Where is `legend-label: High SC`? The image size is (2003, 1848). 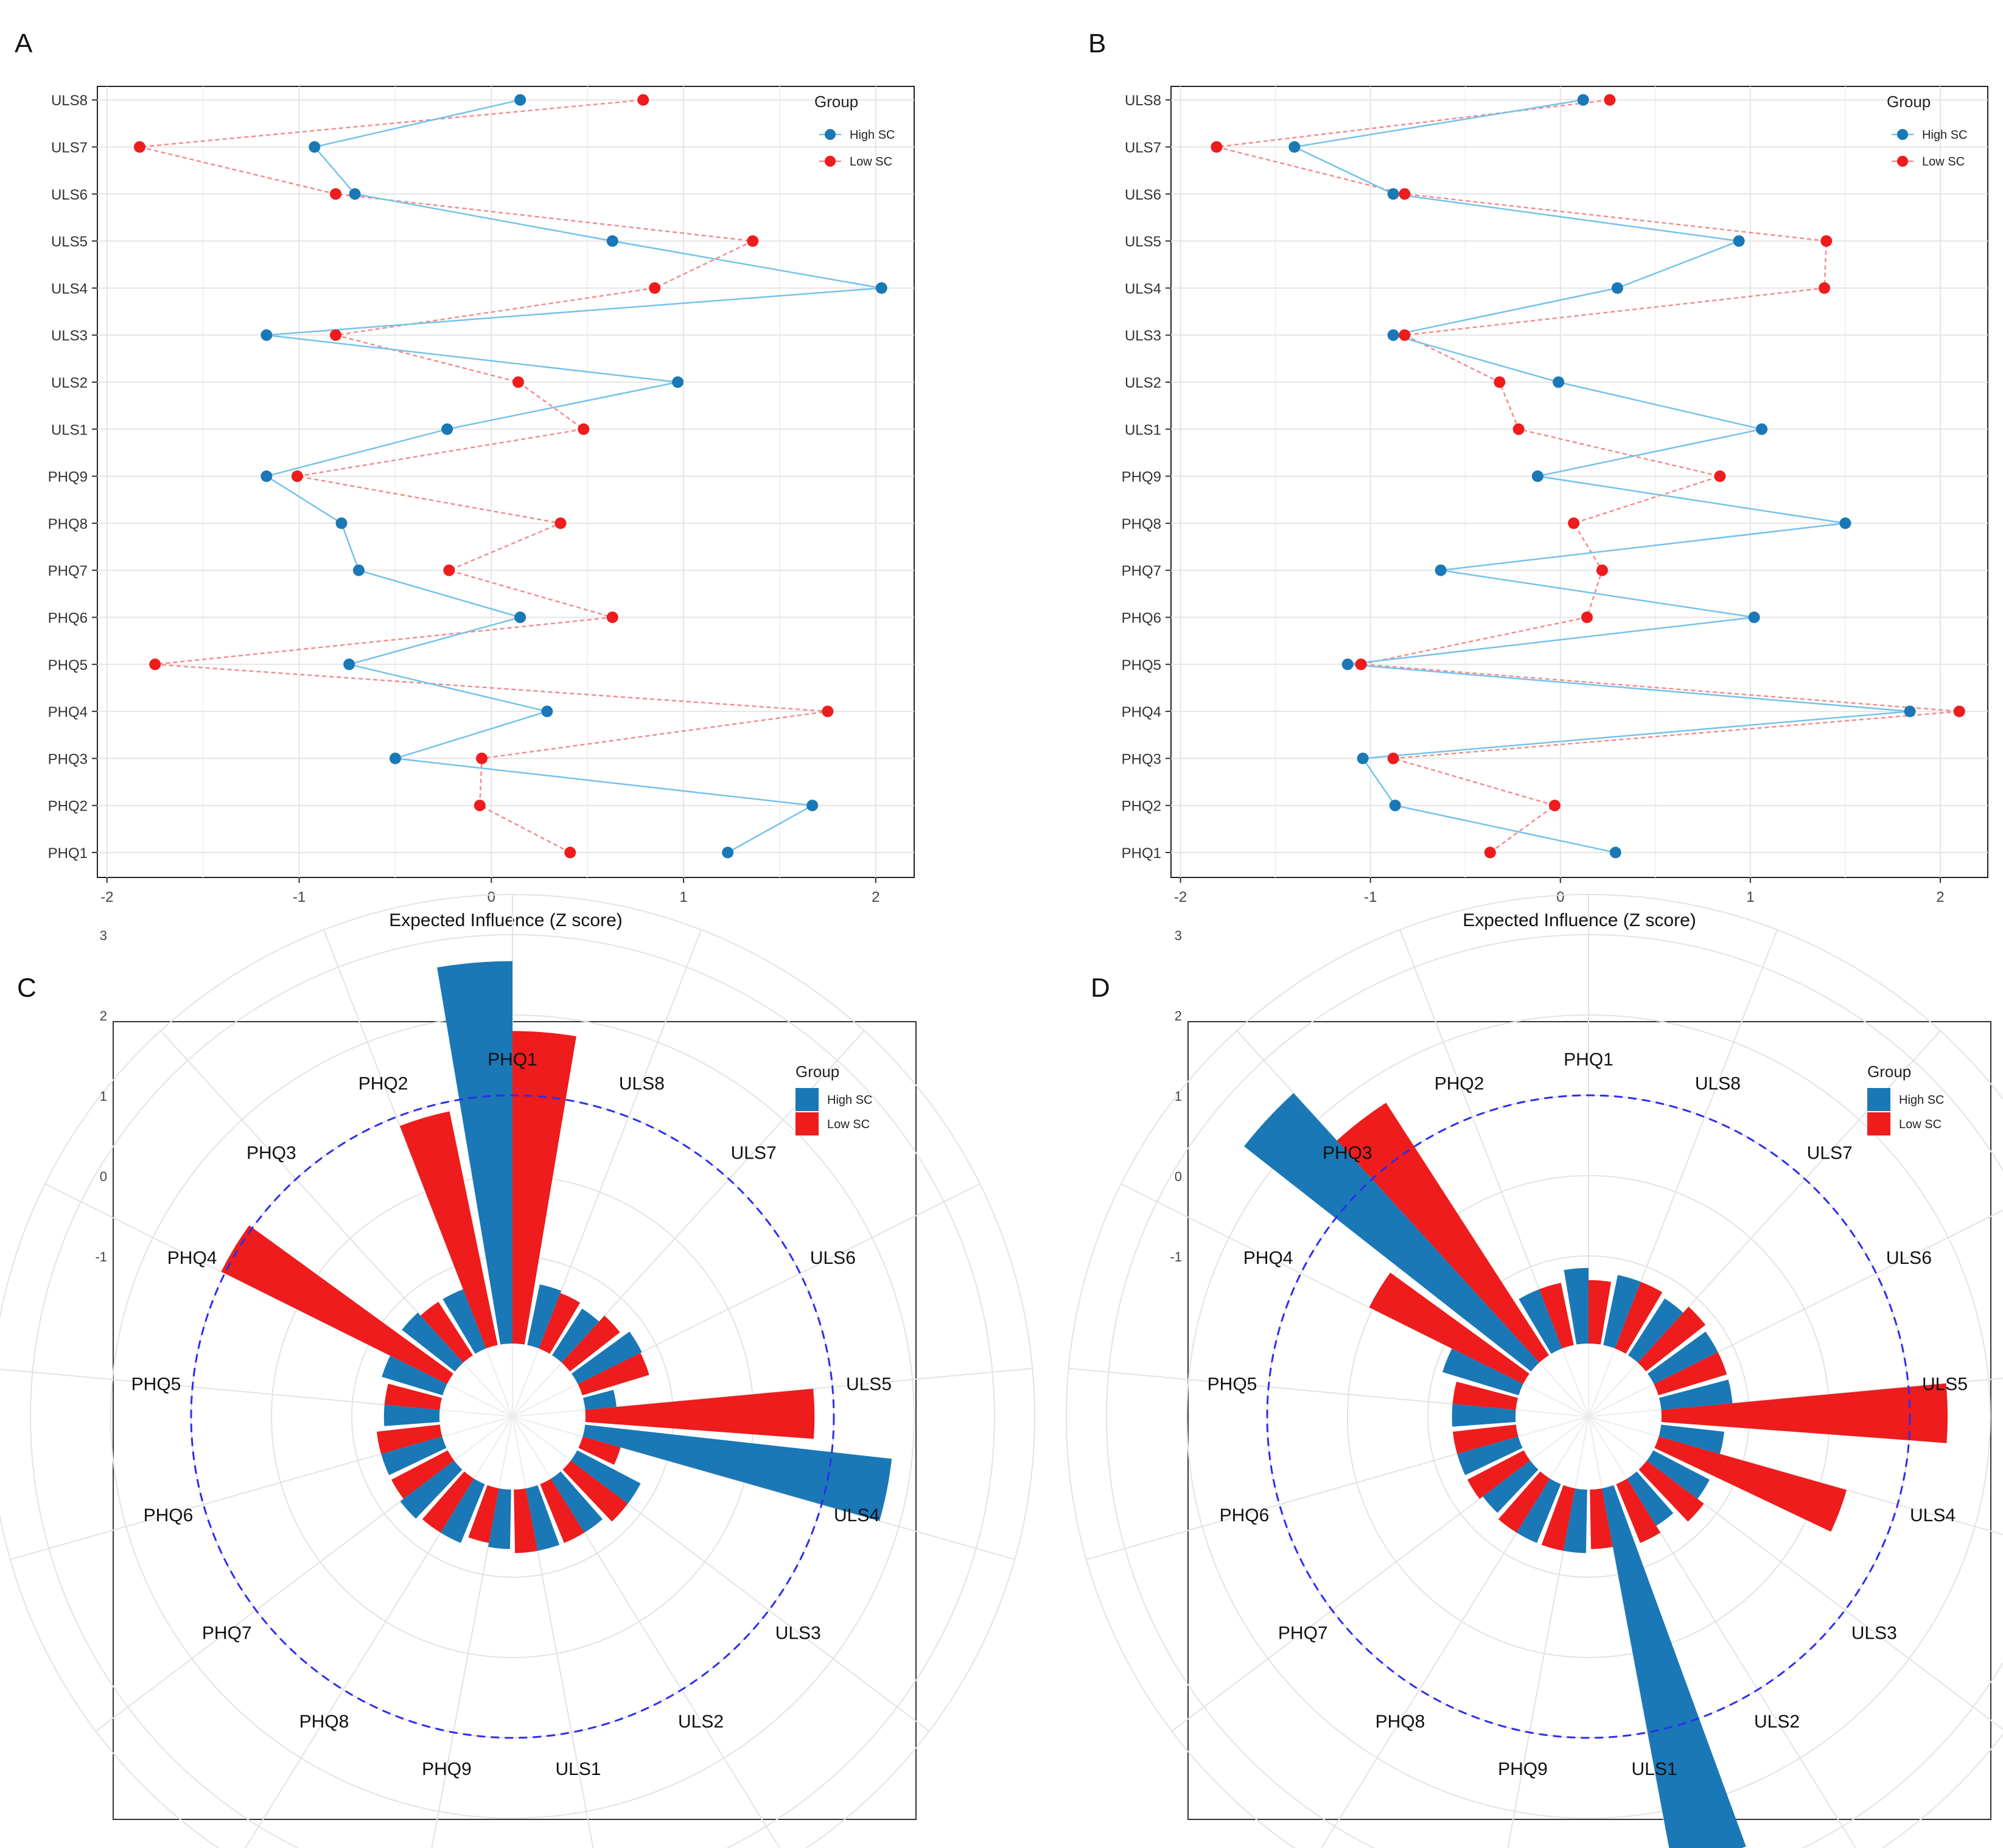 legend-label: High SC is located at coordinates (873, 135).